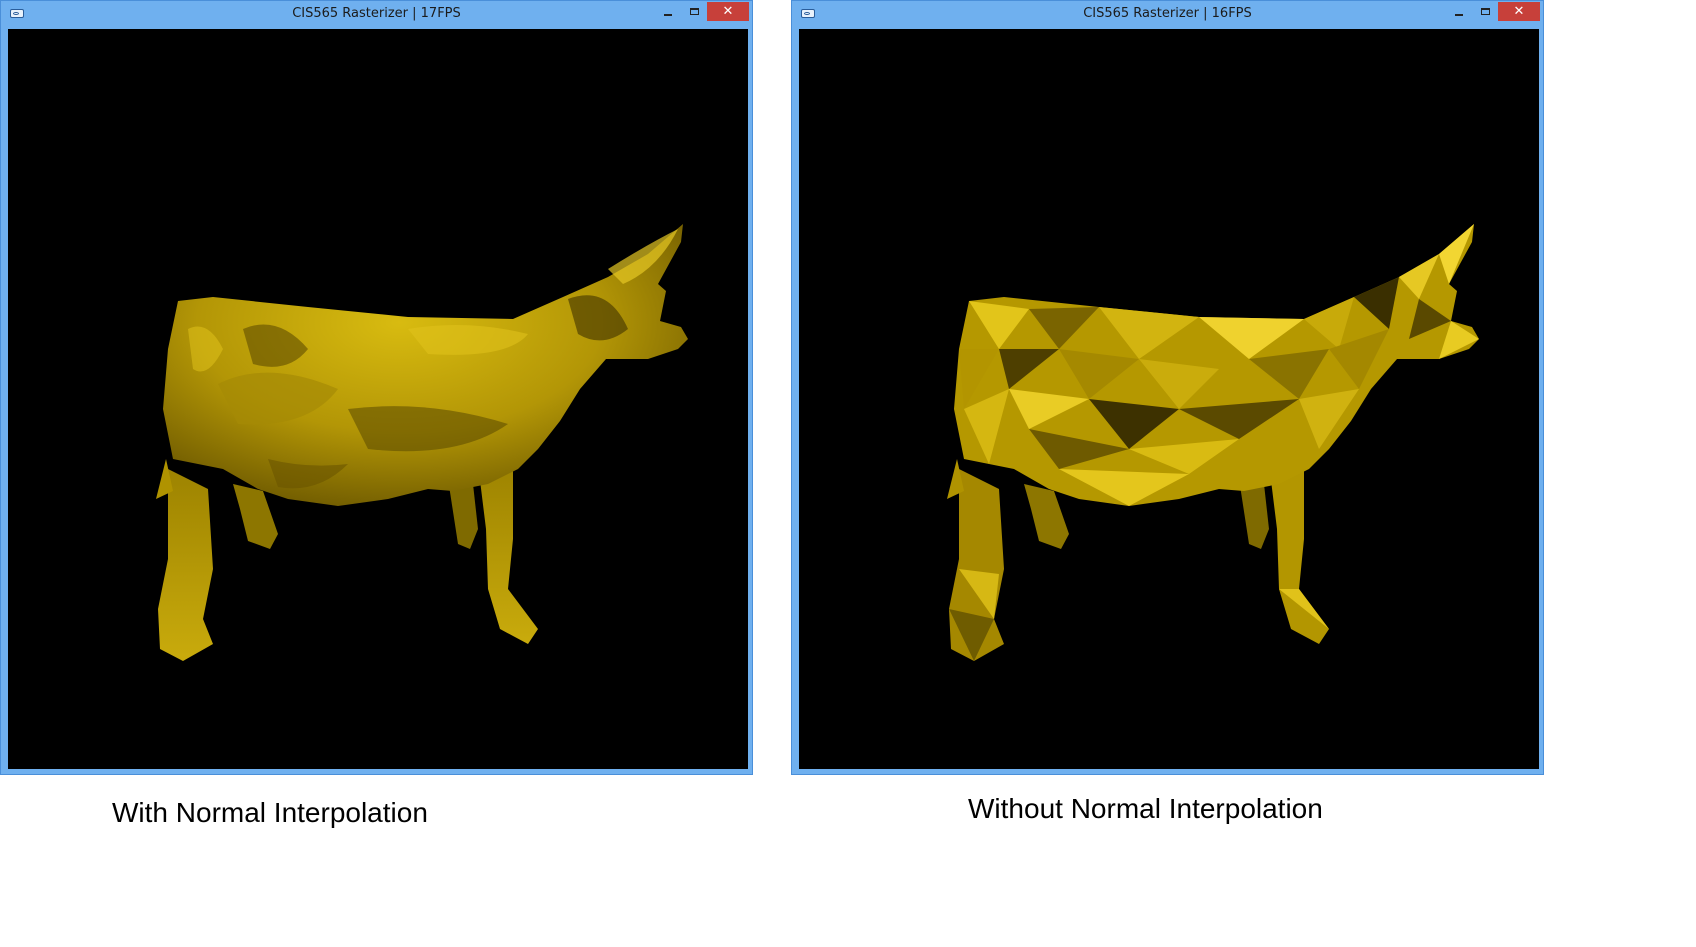  I want to click on caption-without-normal-interpolation: Without Normal Interpolation, so click(1145, 808).